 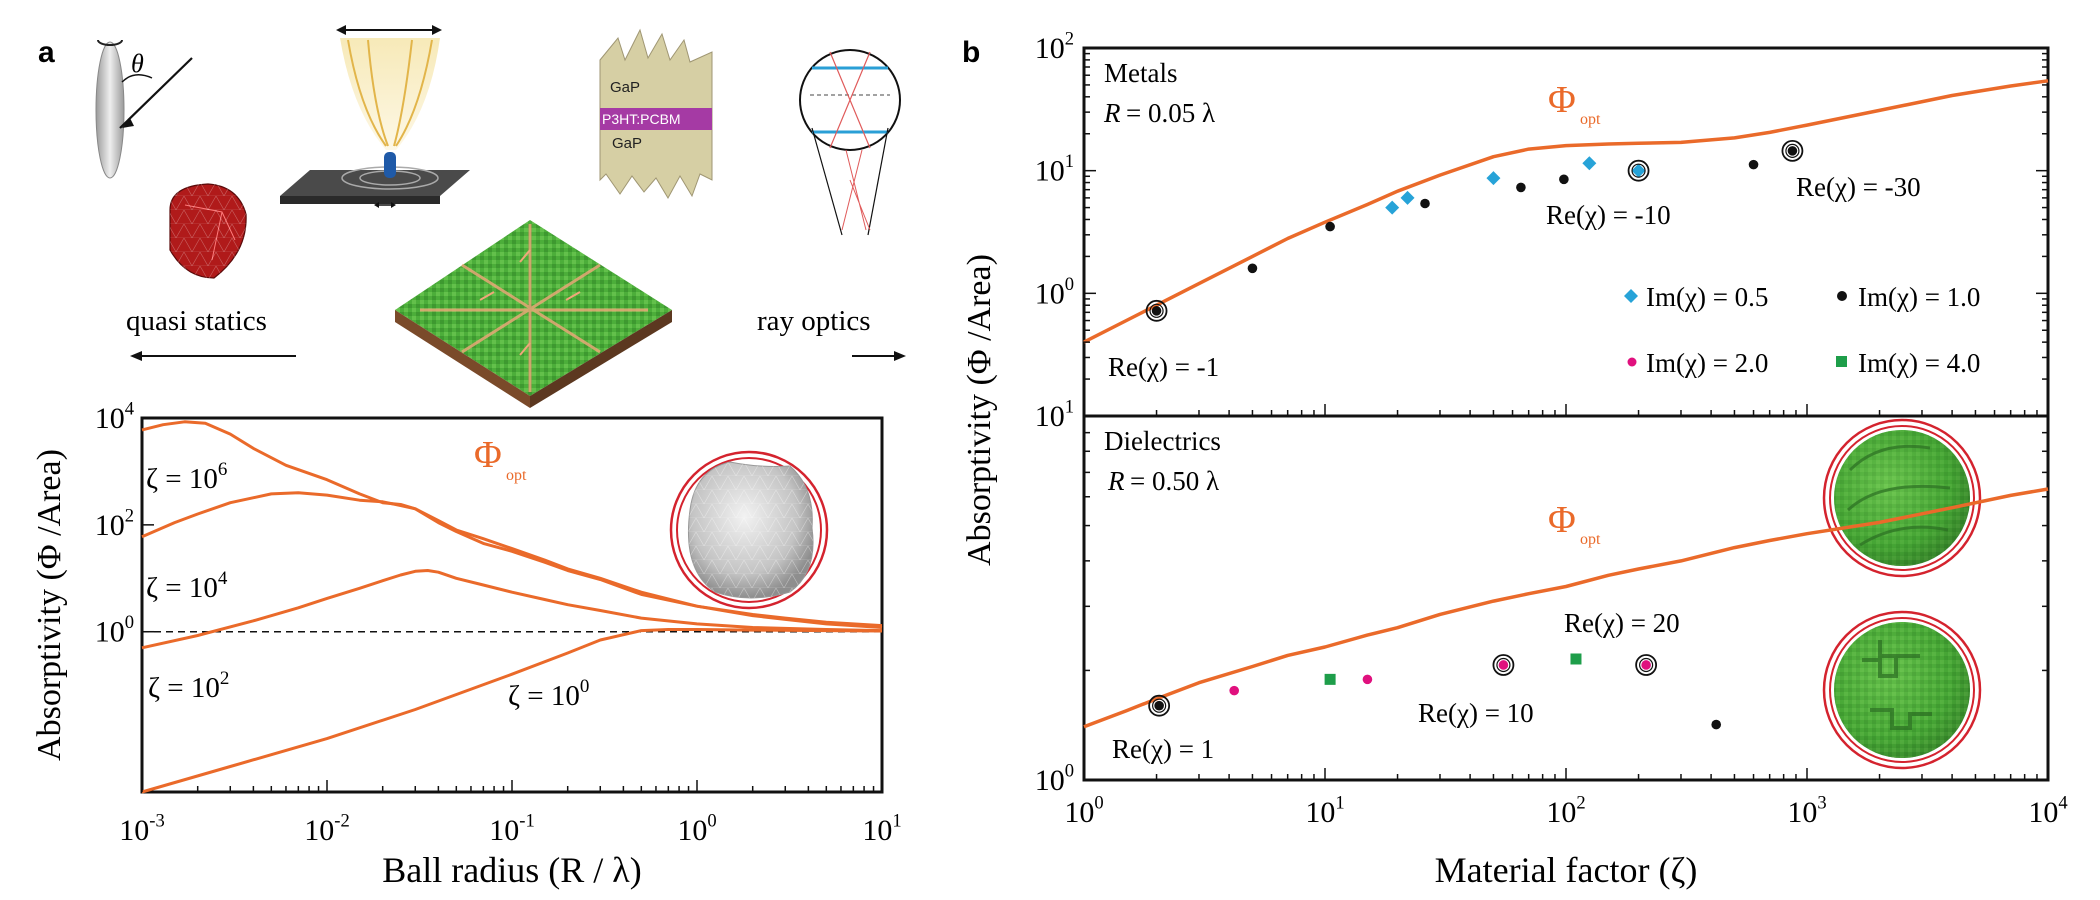 What do you see at coordinates (1163, 367) in the screenshot?
I see `annotation-re-minus-1: Re(χ) = -1` at bounding box center [1163, 367].